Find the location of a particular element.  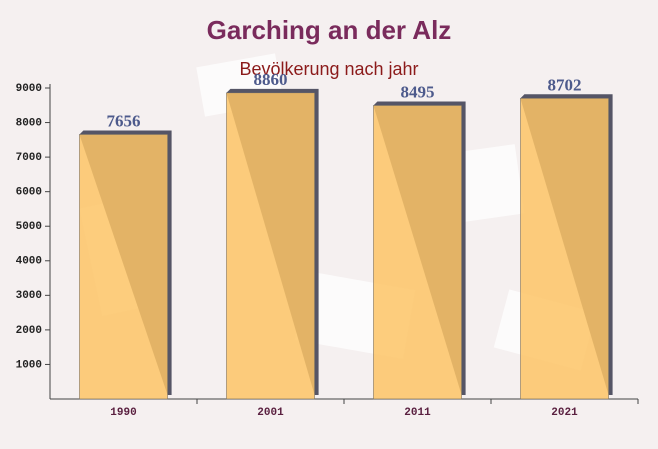

x-tick-label: 2001 is located at coordinates (270, 413).